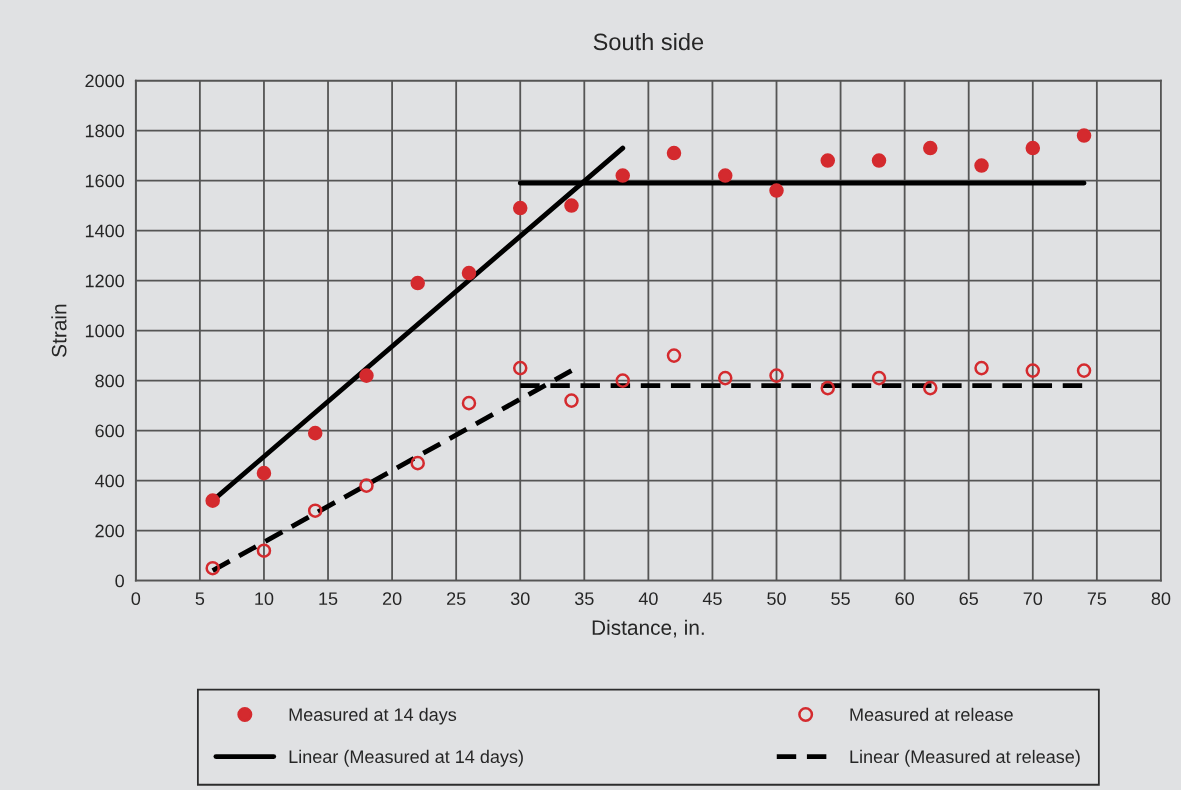 This screenshot has height=790, width=1181. Describe the element at coordinates (109, 481) in the screenshot. I see `y-tick-label: 400` at that location.